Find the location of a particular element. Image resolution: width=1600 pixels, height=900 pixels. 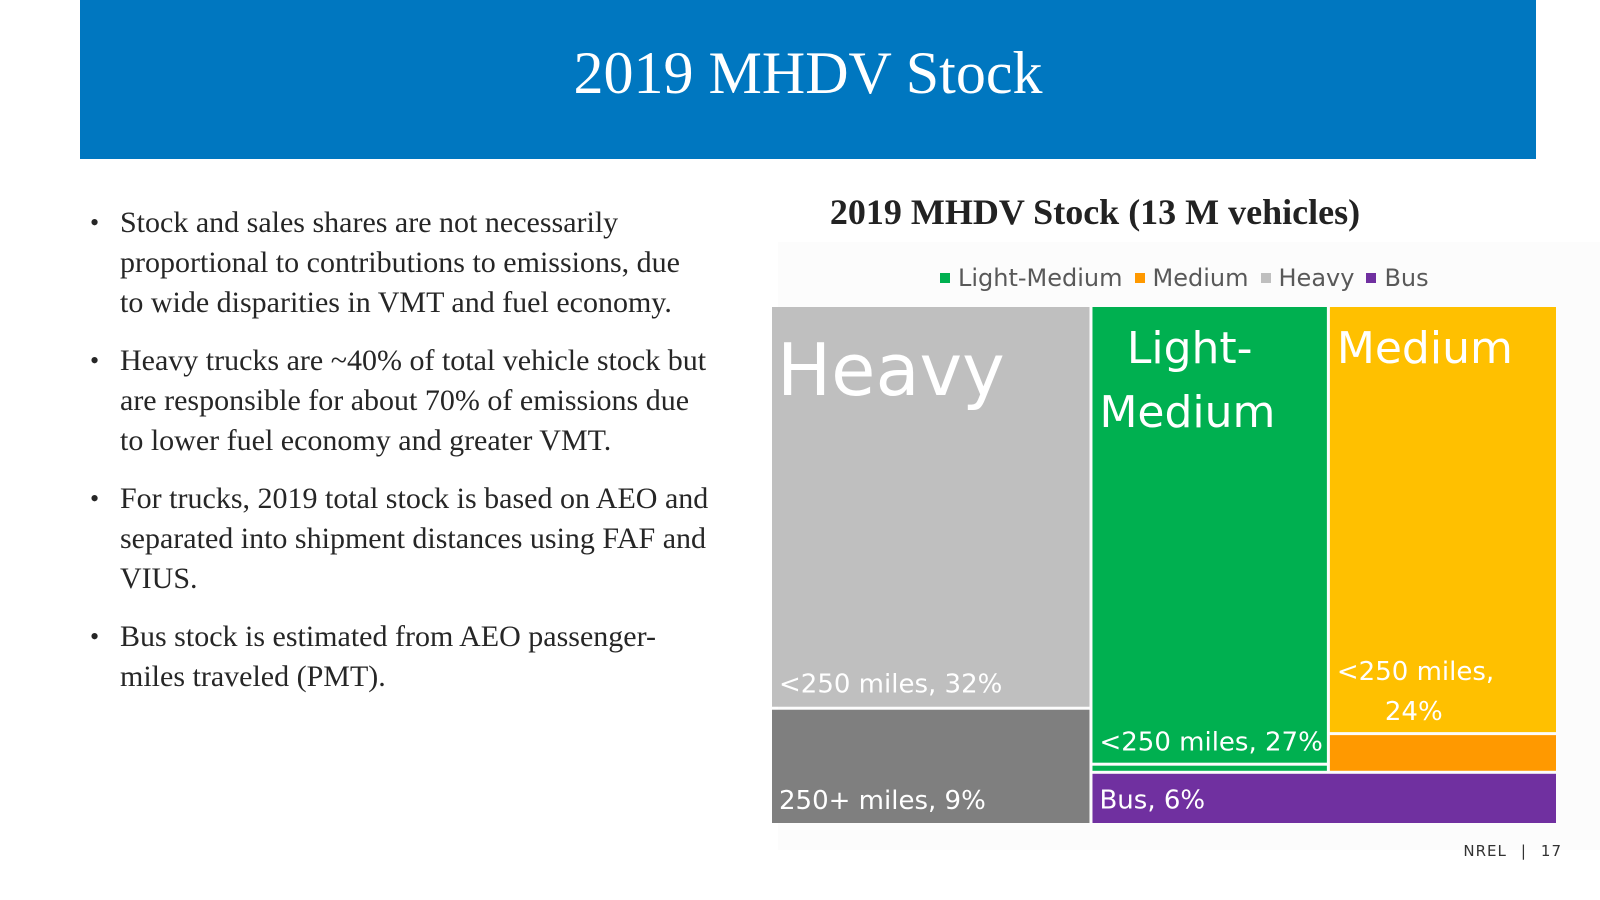

slide-title: 2019 MHDV Stock is located at coordinates (808, 73).